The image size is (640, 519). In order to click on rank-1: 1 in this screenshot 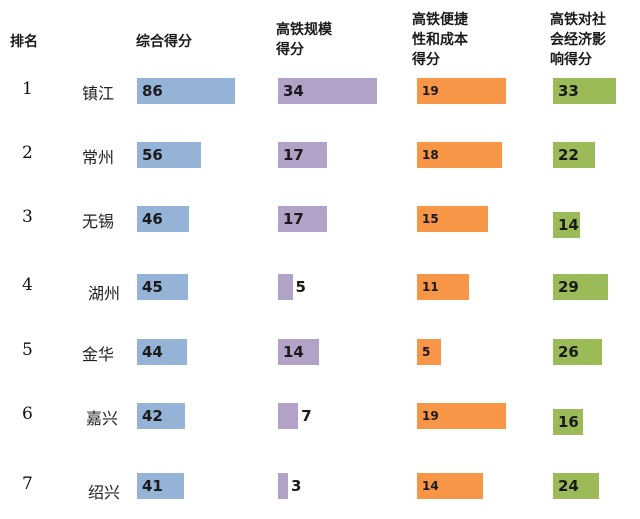, I will do `click(27, 89)`.